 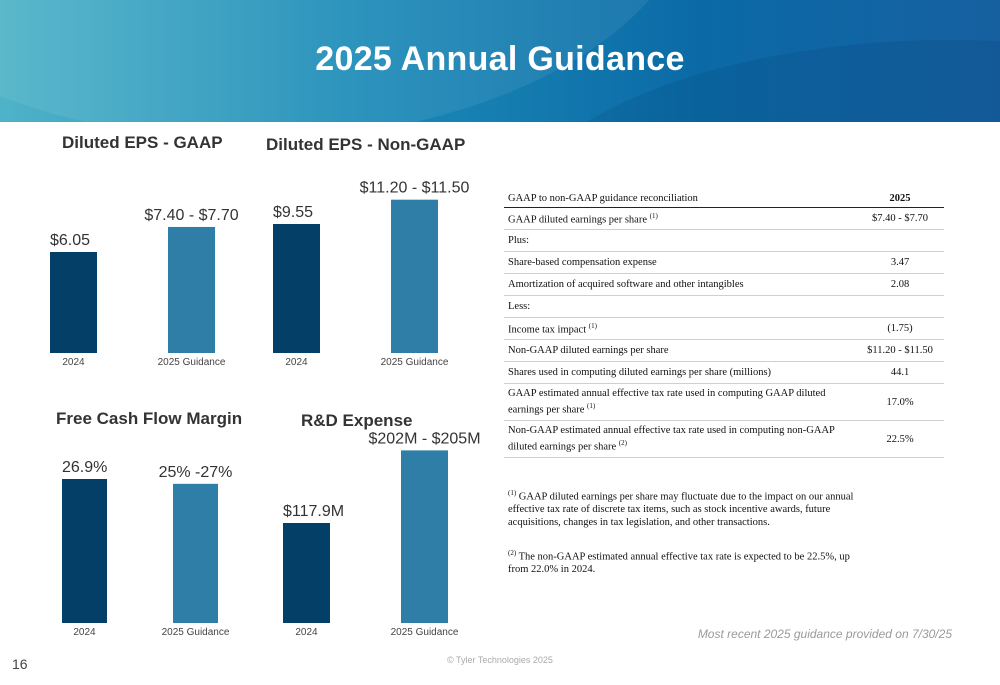 What do you see at coordinates (313, 511) in the screenshot?
I see `bar-value-label: $117.9M` at bounding box center [313, 511].